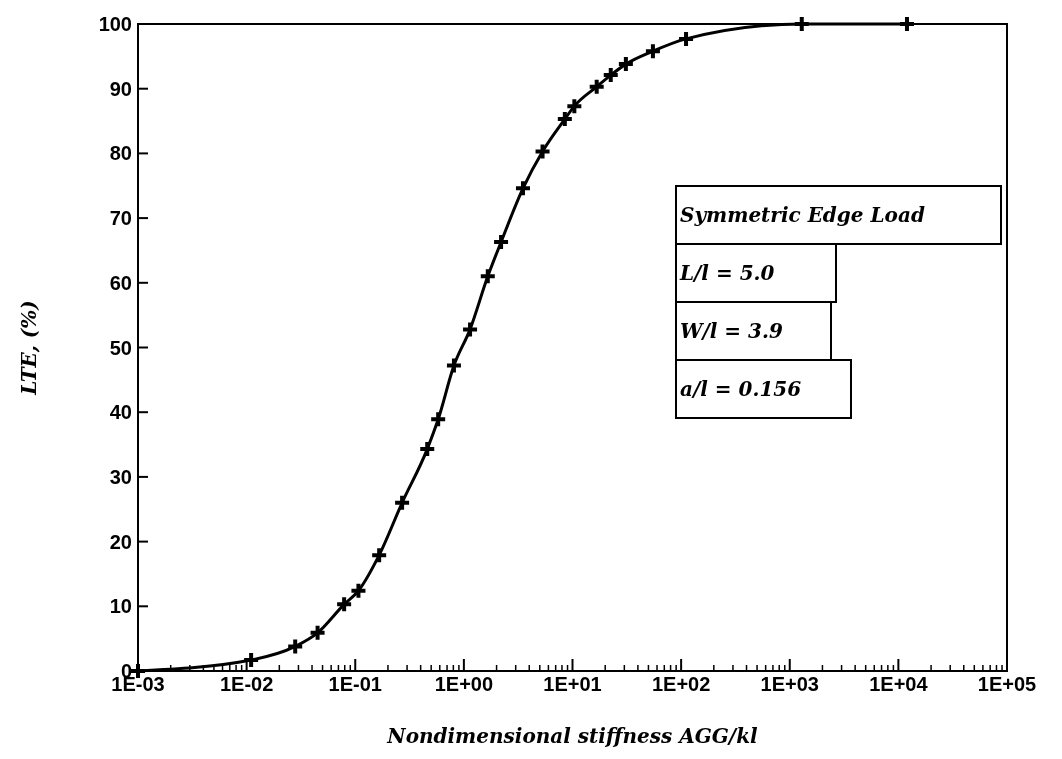 This screenshot has width=1062, height=759. Describe the element at coordinates (727, 273) in the screenshot. I see `annotation: L/l = 5.0` at that location.